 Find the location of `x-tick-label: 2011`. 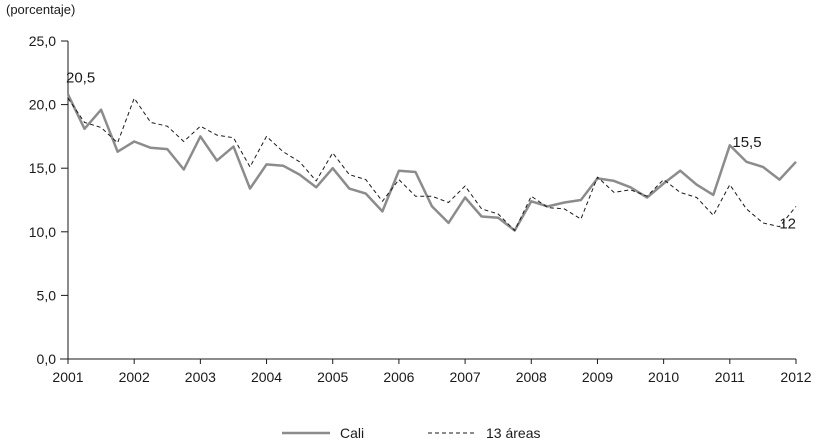

x-tick-label: 2011 is located at coordinates (730, 377).